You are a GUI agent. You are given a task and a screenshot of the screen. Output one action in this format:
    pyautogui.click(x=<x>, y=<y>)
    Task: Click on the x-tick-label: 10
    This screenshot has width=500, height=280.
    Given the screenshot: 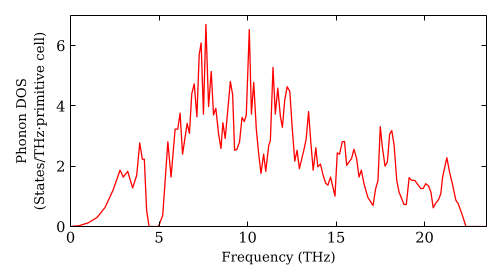 What is the action you would take?
    pyautogui.click(x=247, y=238)
    